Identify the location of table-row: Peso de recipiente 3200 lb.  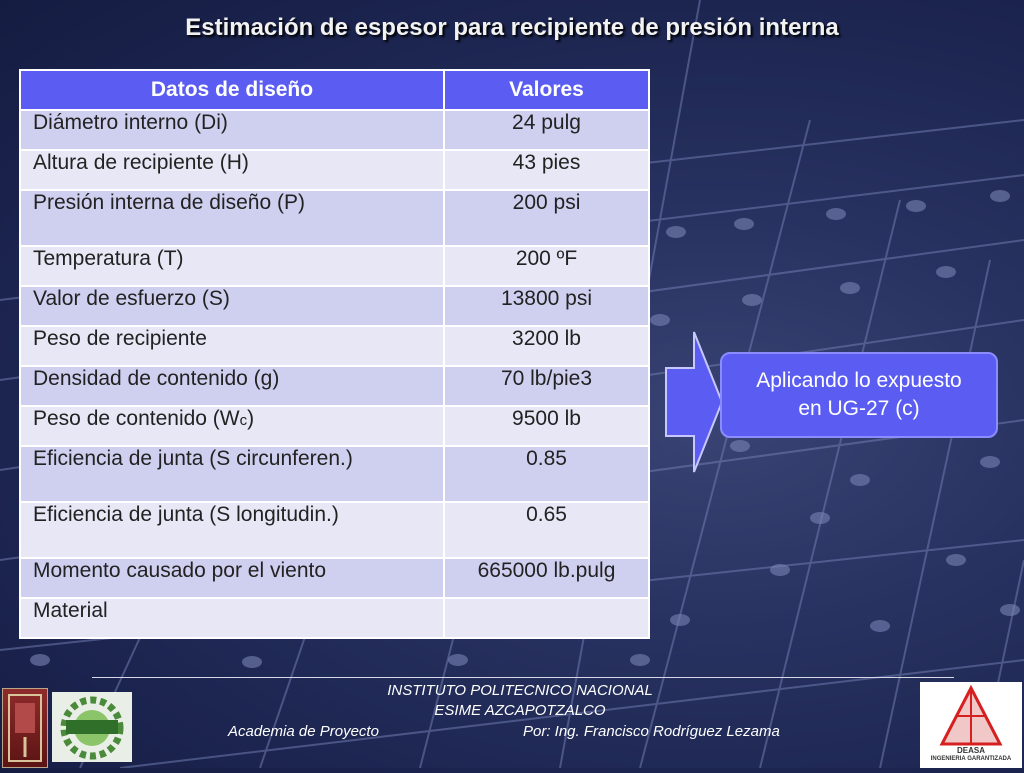
(334, 346).